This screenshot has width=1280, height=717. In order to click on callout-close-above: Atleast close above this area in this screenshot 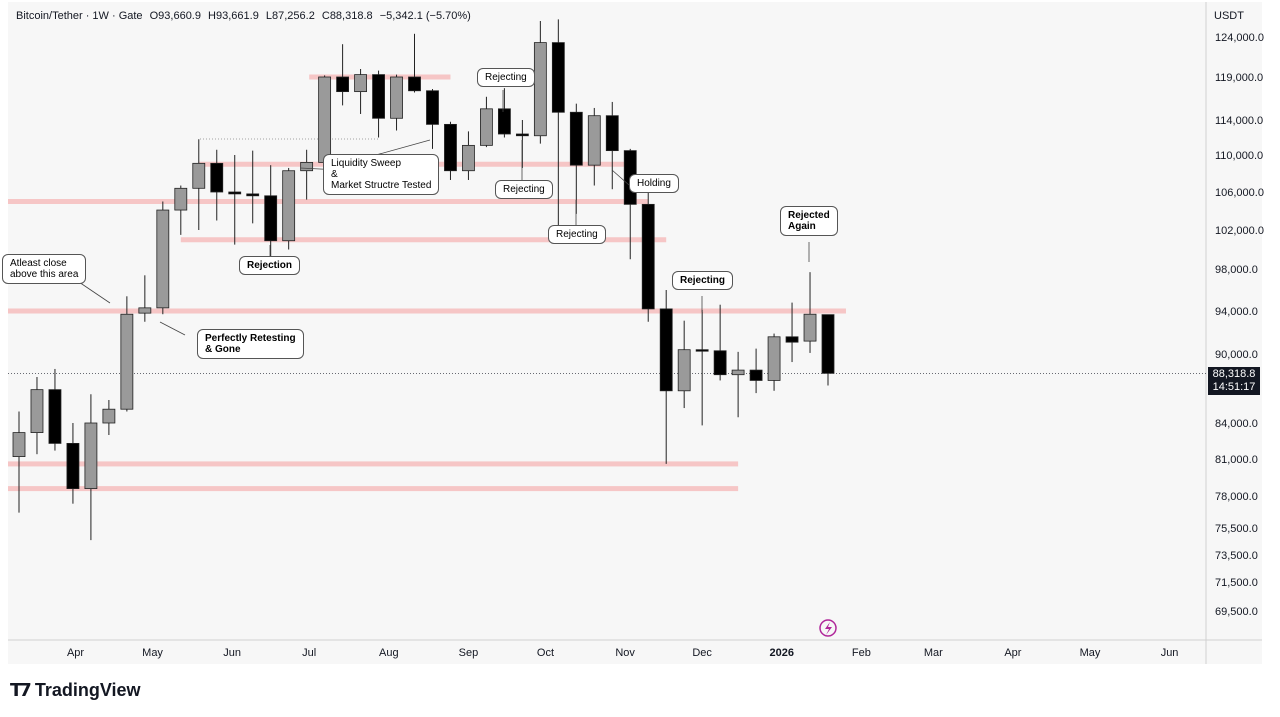, I will do `click(44, 269)`.